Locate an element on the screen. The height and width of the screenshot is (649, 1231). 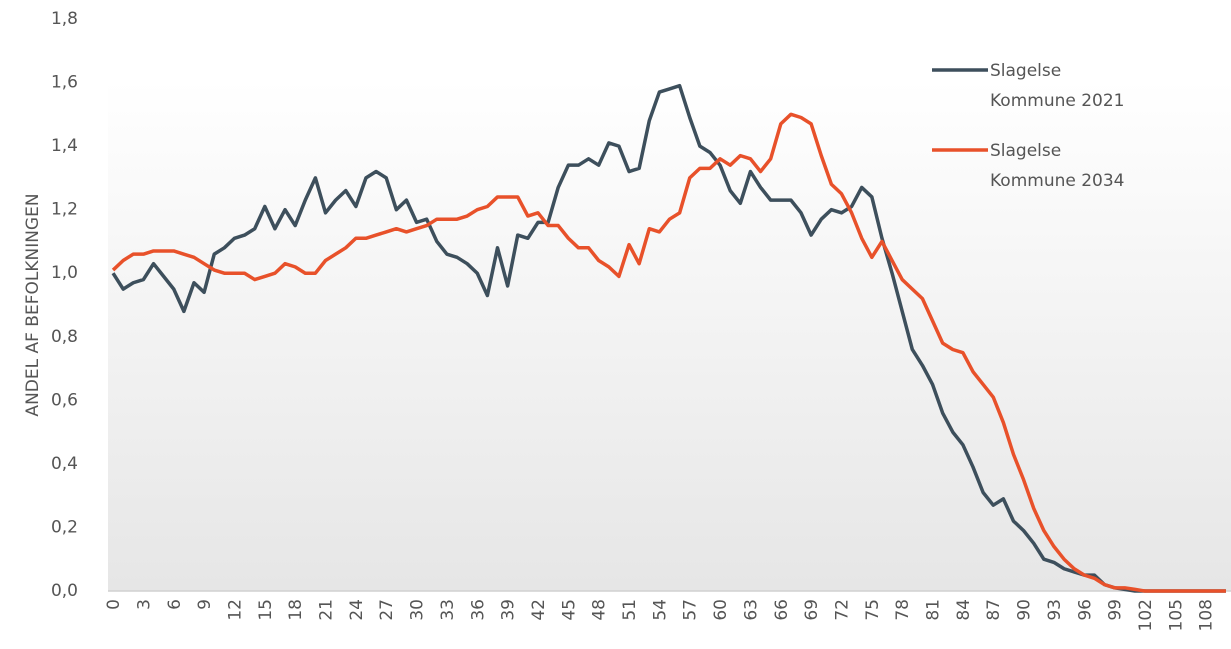
x-tick-label: 60 is located at coordinates (721, 610).